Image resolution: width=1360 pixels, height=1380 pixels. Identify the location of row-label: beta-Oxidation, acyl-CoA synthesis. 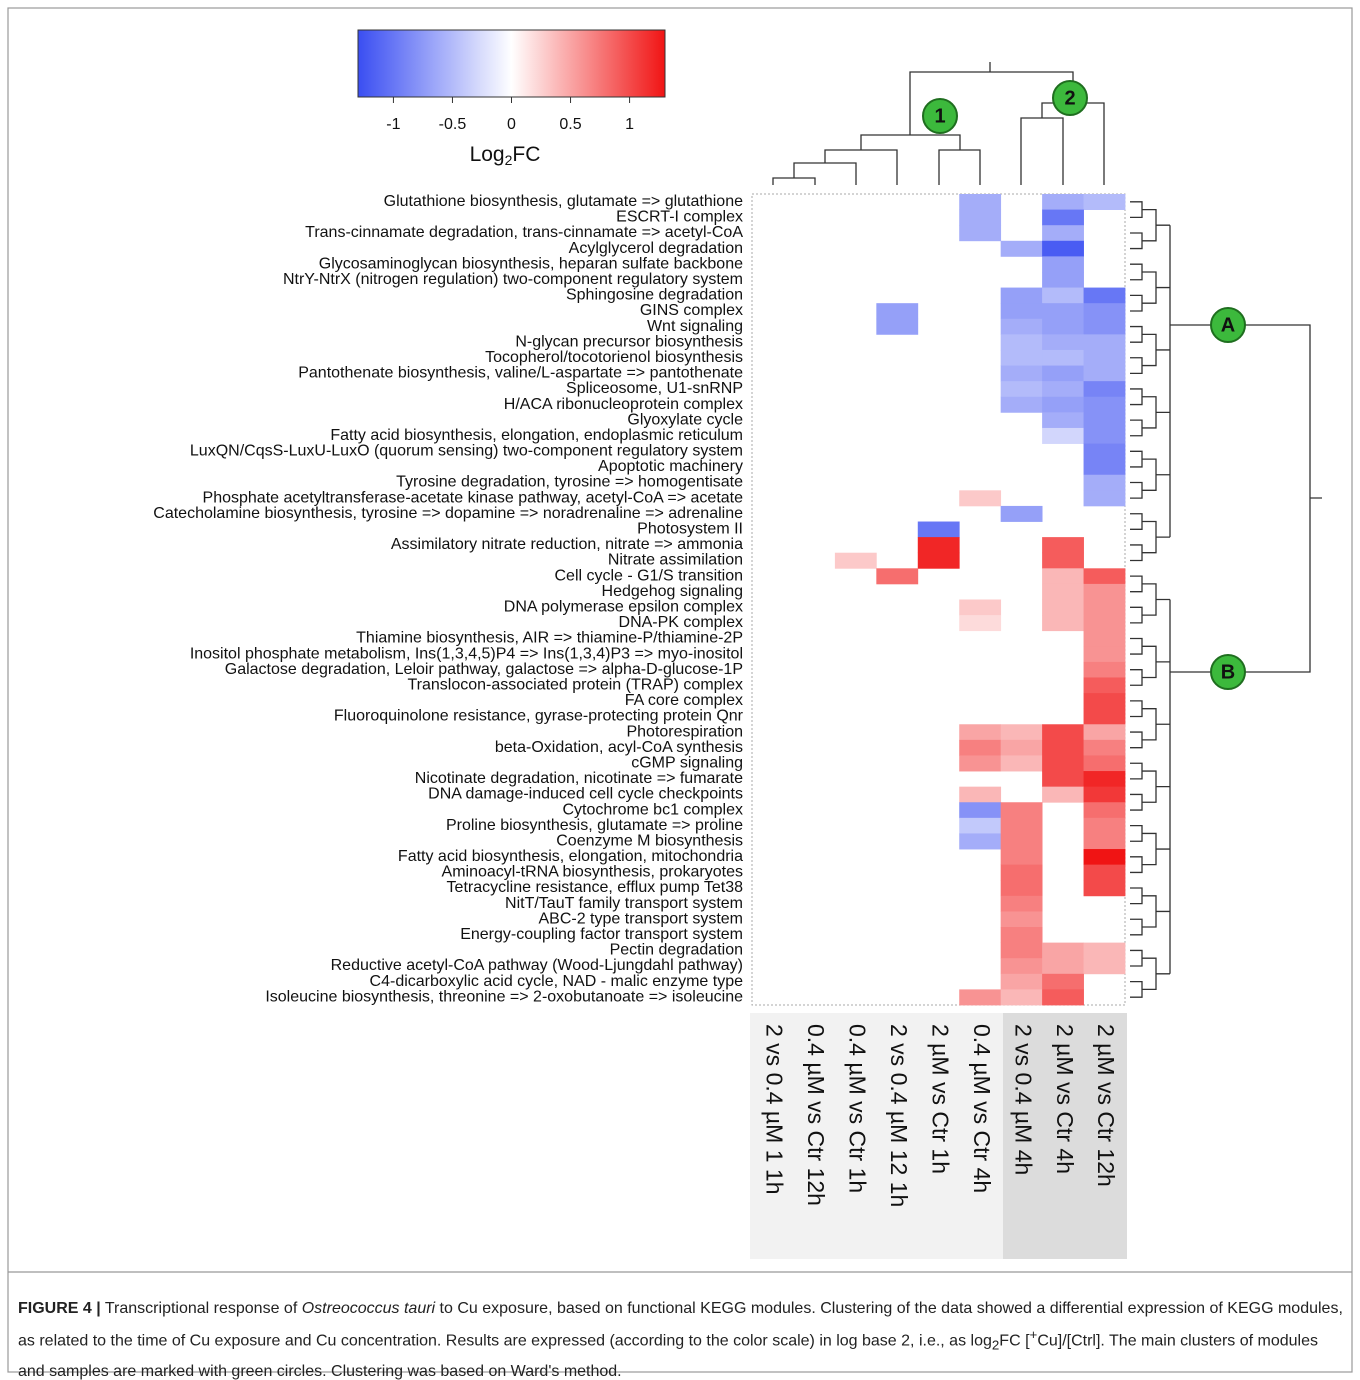
(619, 747).